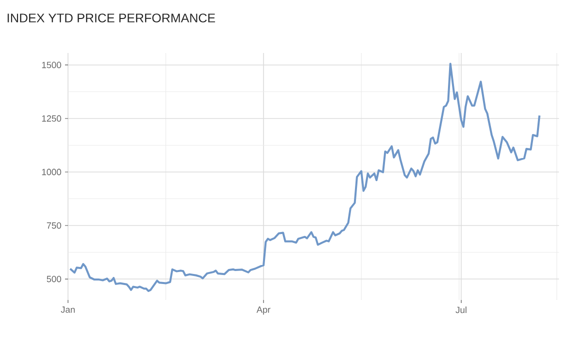 This screenshot has height=339, width=585. I want to click on x-tick-label: Jul, so click(461, 310).